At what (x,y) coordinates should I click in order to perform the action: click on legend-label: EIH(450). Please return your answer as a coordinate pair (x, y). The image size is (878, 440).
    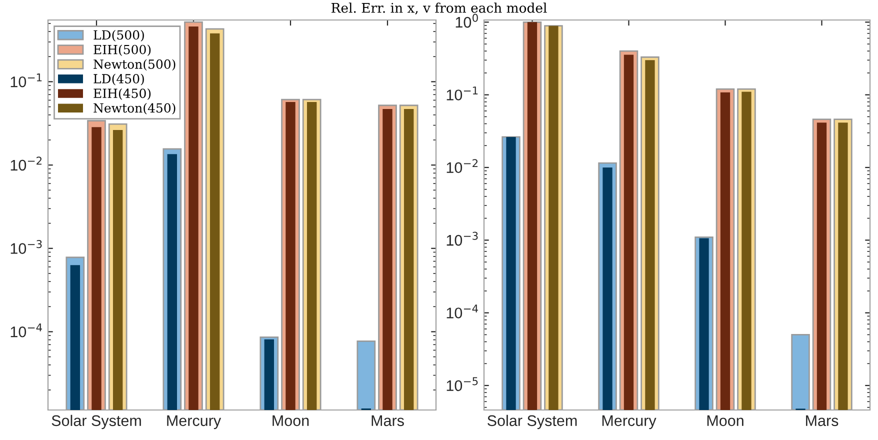
    Looking at the image, I should click on (122, 94).